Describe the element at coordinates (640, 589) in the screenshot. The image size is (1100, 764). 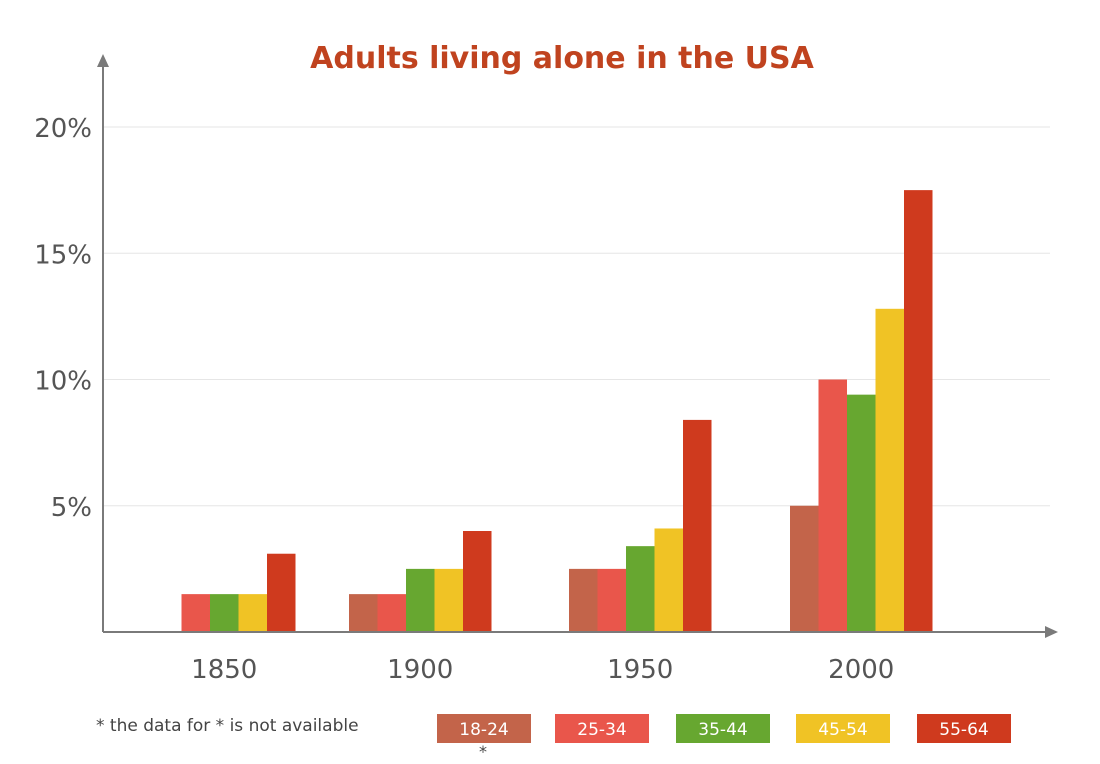
I see `bar-35-44-1950` at that location.